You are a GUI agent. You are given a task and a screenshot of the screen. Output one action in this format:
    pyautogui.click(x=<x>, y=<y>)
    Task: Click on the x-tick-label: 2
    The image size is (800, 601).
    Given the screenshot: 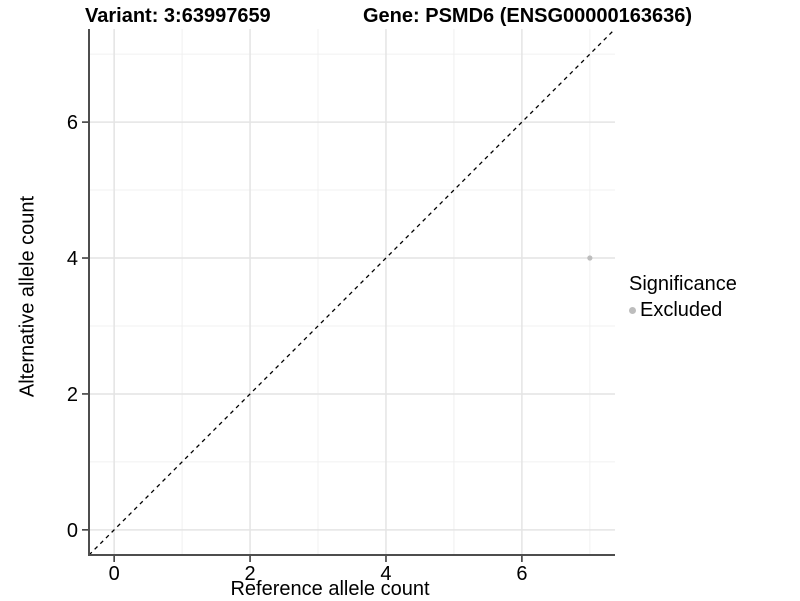 What is the action you would take?
    pyautogui.click(x=249, y=574)
    